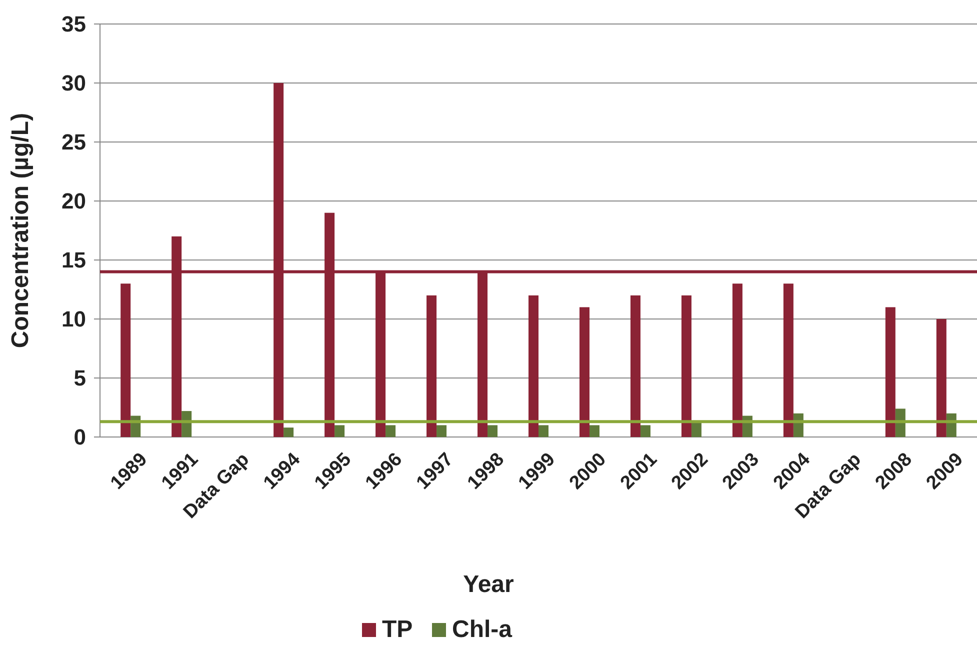 The image size is (977, 660). I want to click on y-tick-label: 20, so click(74, 201).